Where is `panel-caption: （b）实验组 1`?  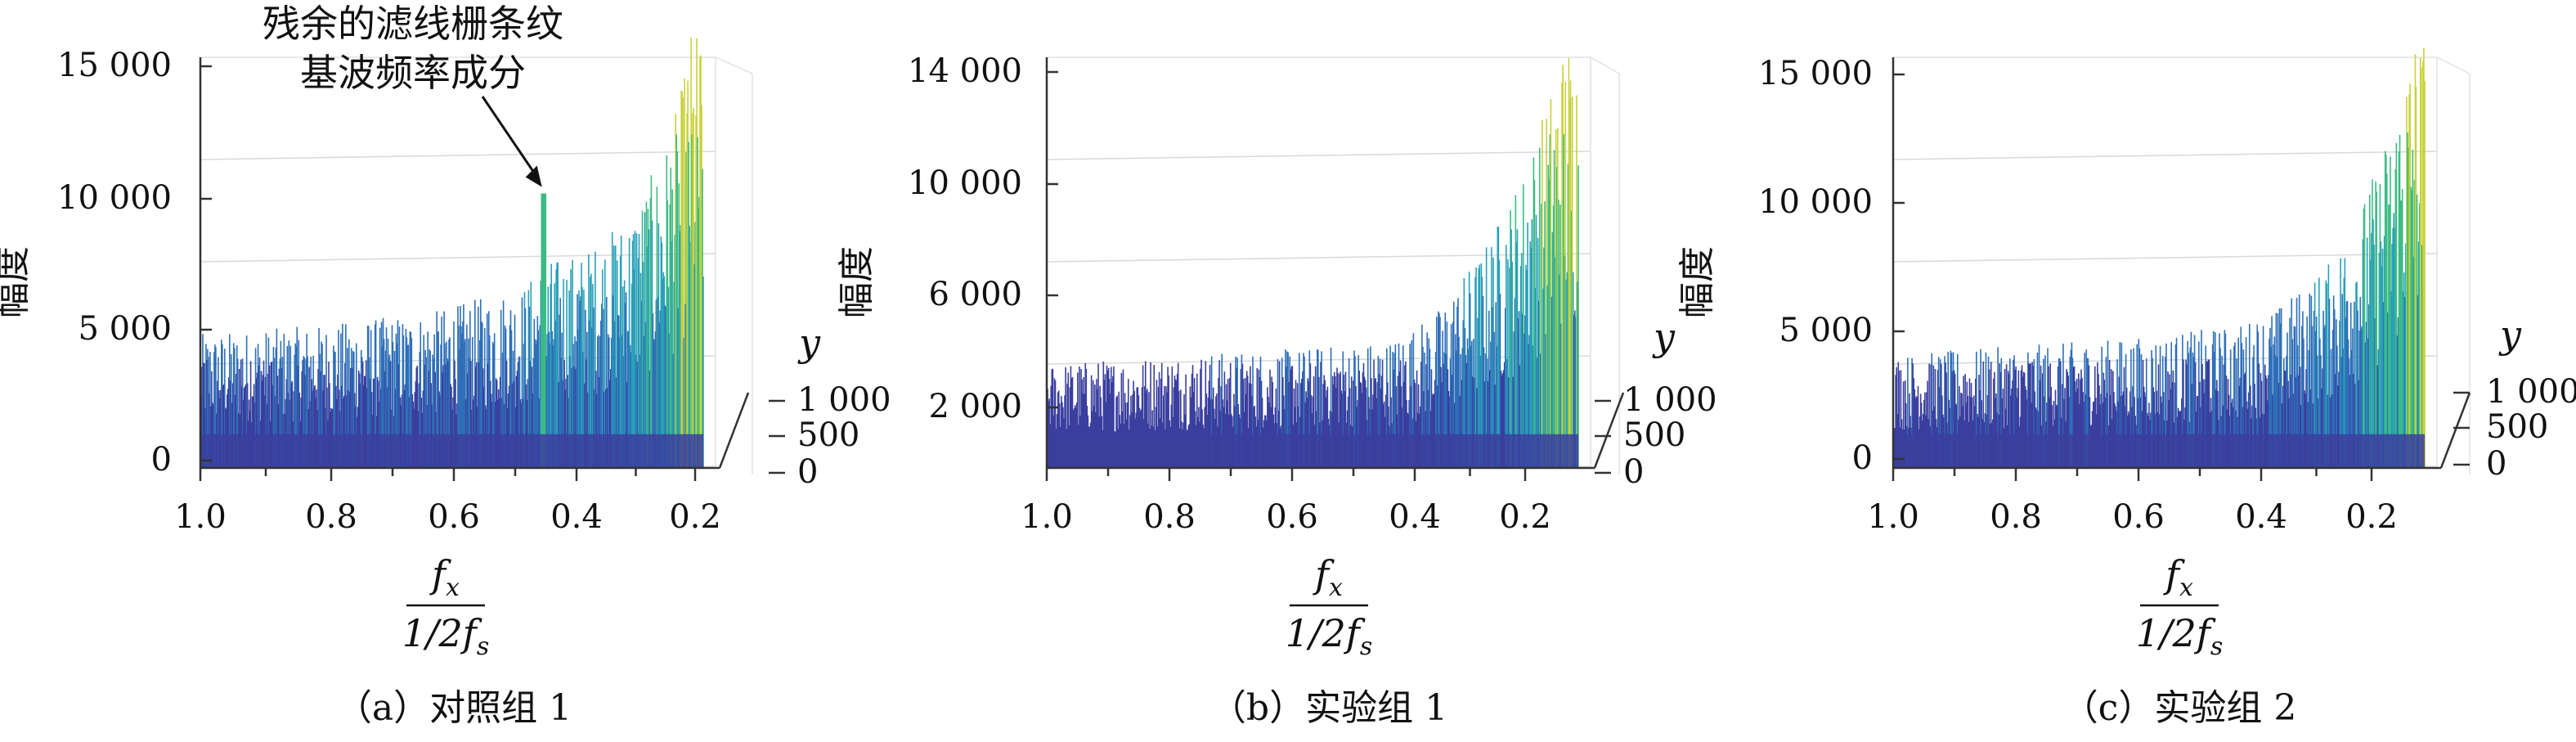 panel-caption: （b）实验组 1 is located at coordinates (1328, 708).